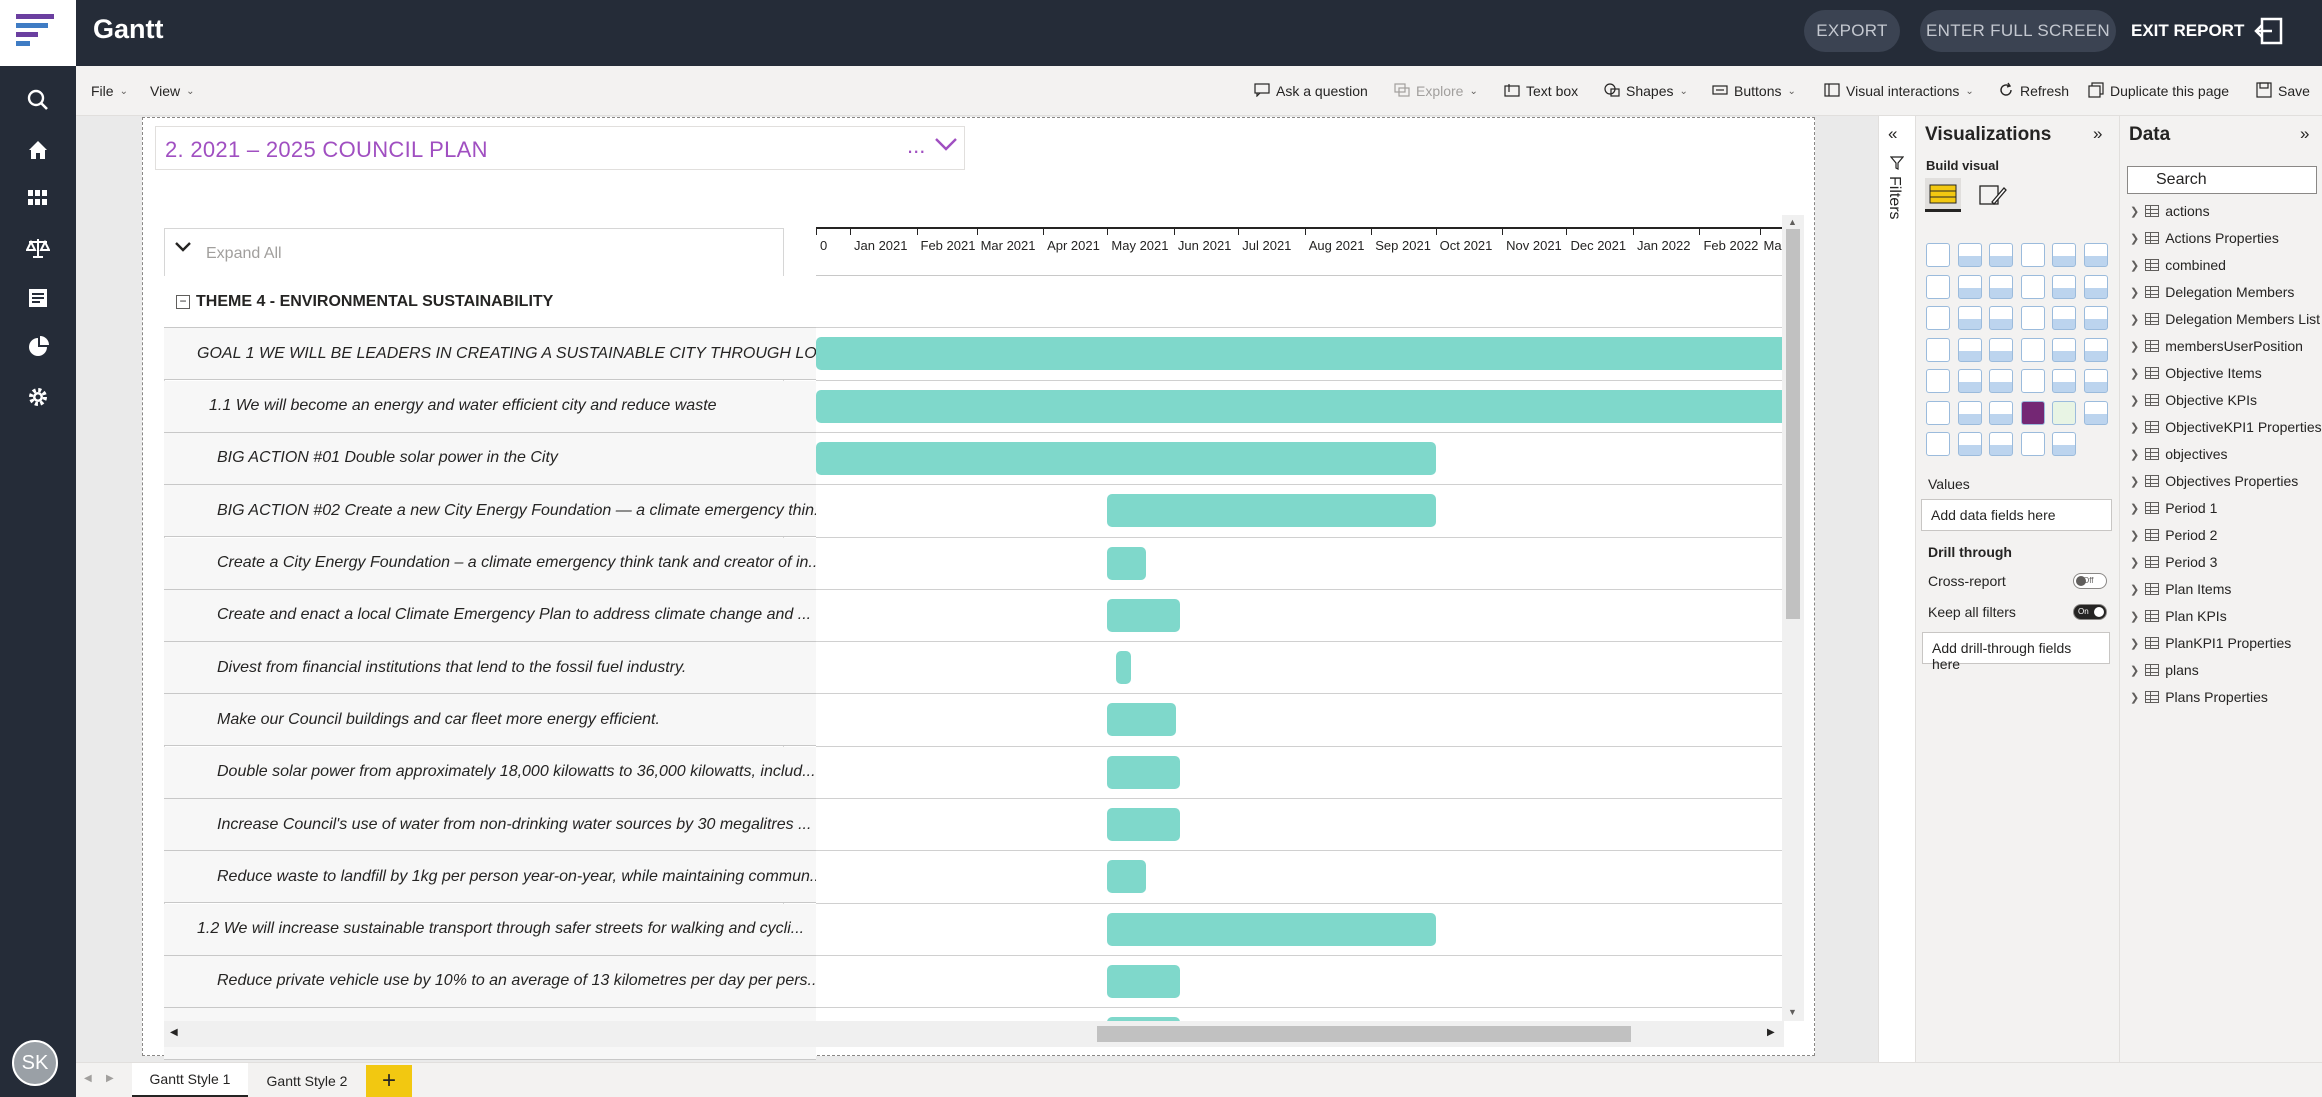 The image size is (2322, 1097). Describe the element at coordinates (2064, 349) in the screenshot. I see `multi-row-card-visual-icon` at that location.